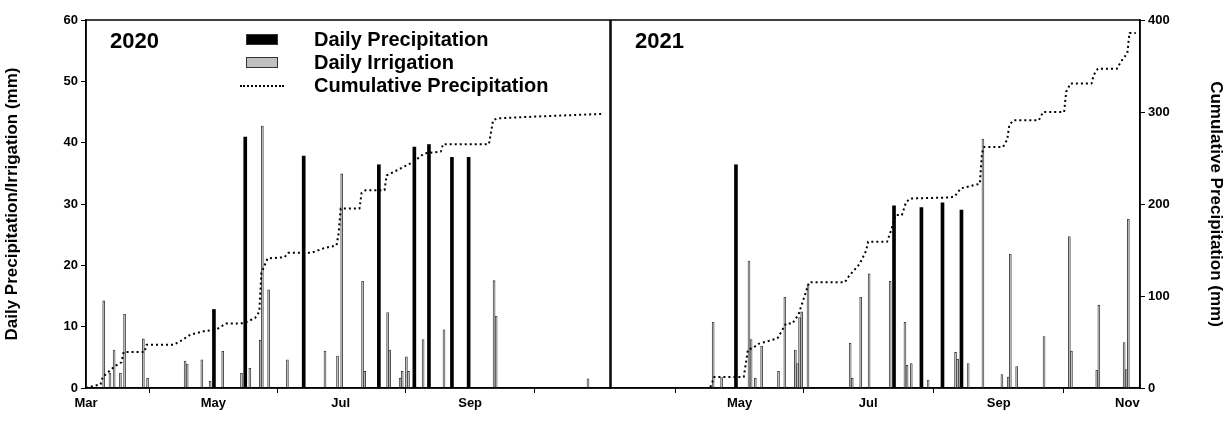 The width and height of the screenshot is (1228, 426). I want to click on y-tick-label: 20, so click(70, 264).